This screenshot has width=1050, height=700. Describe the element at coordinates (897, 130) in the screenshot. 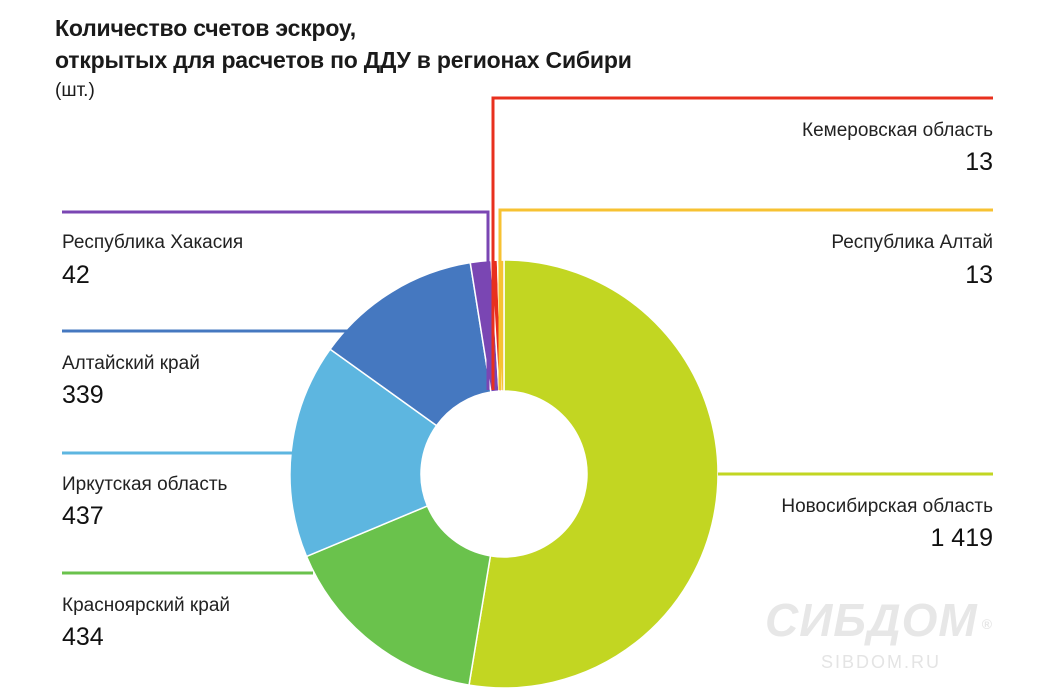

I see `slice-label-name-6: Кемеровская область` at that location.